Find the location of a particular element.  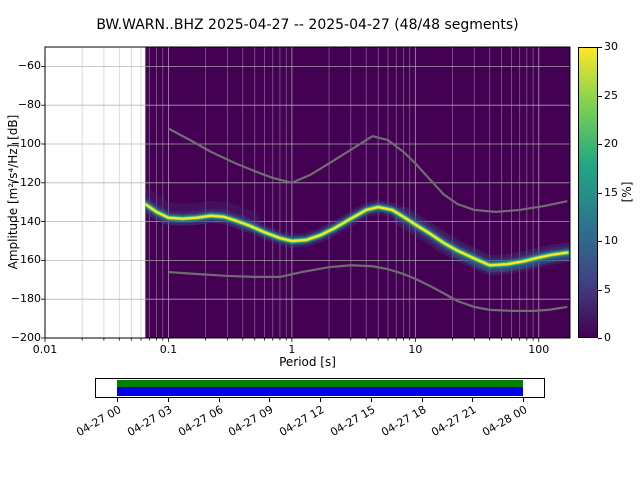

colorbar is located at coordinates (588, 192).